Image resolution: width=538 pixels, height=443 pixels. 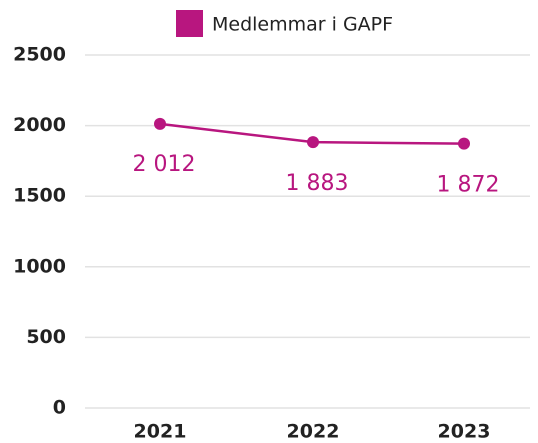 What do you see at coordinates (313, 432) in the screenshot?
I see `x-tick-label: 2022` at bounding box center [313, 432].